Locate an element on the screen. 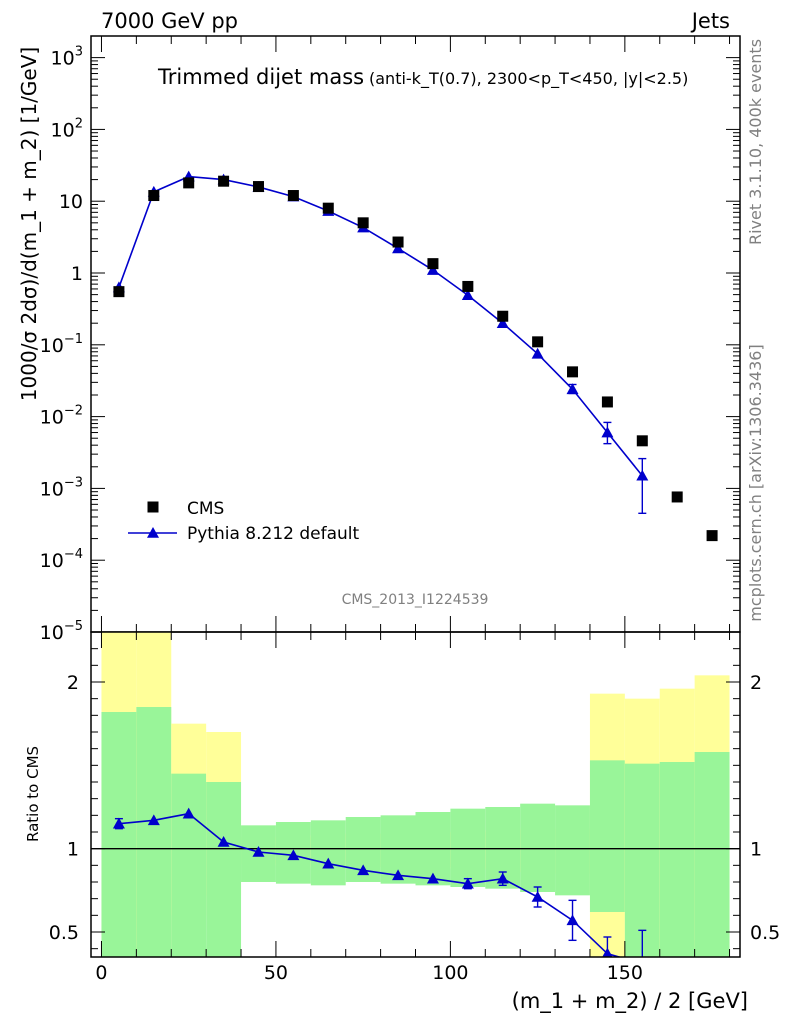 The height and width of the screenshot is (1024, 786). main-y-tick-label: 1 is located at coordinates (77, 274).